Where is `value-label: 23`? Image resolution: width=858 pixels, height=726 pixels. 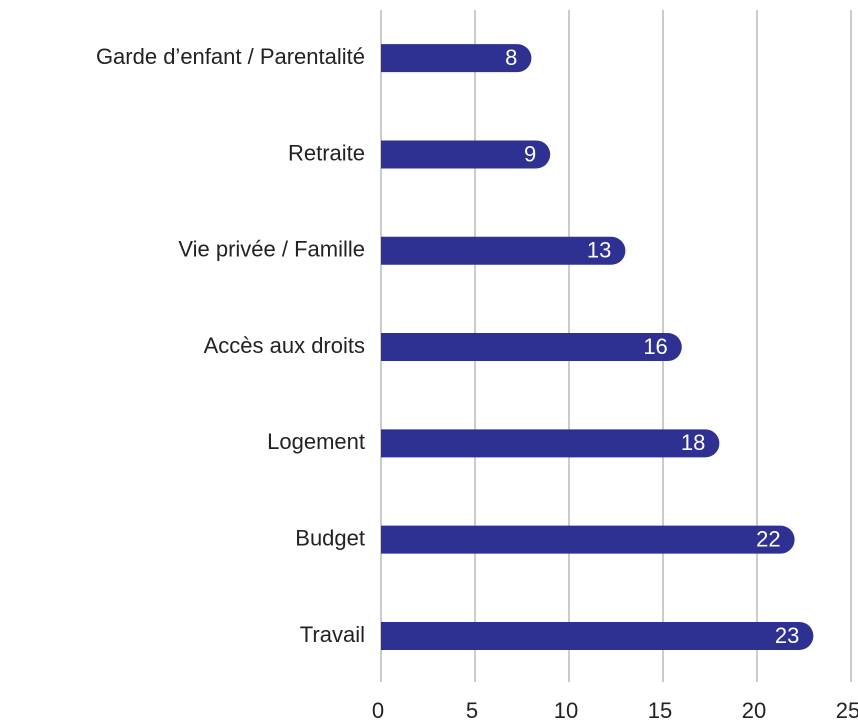 value-label: 23 is located at coordinates (787, 635).